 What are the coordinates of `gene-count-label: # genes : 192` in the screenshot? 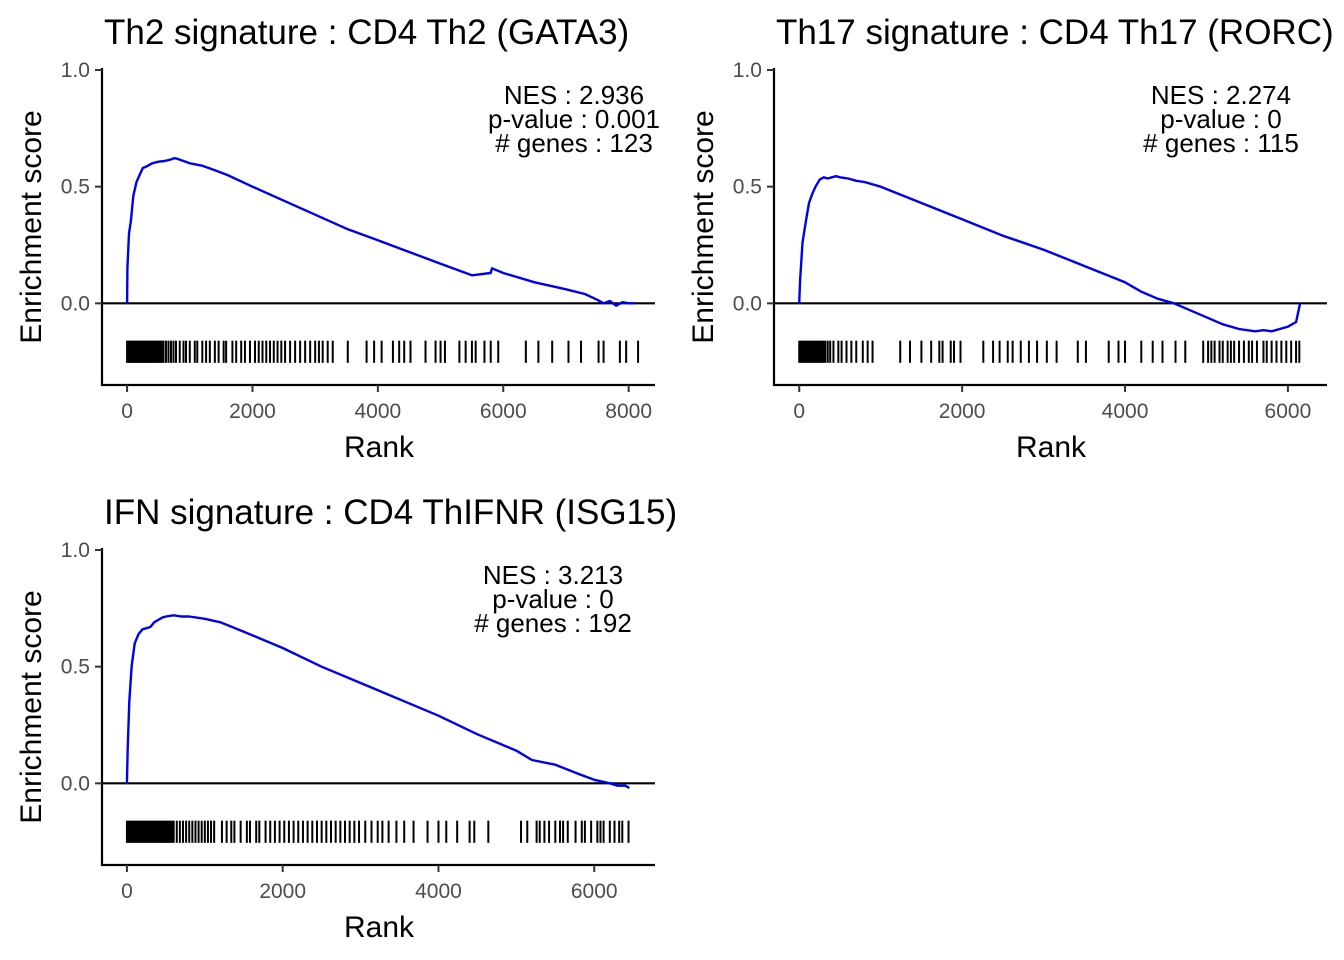 It's located at (553, 623).